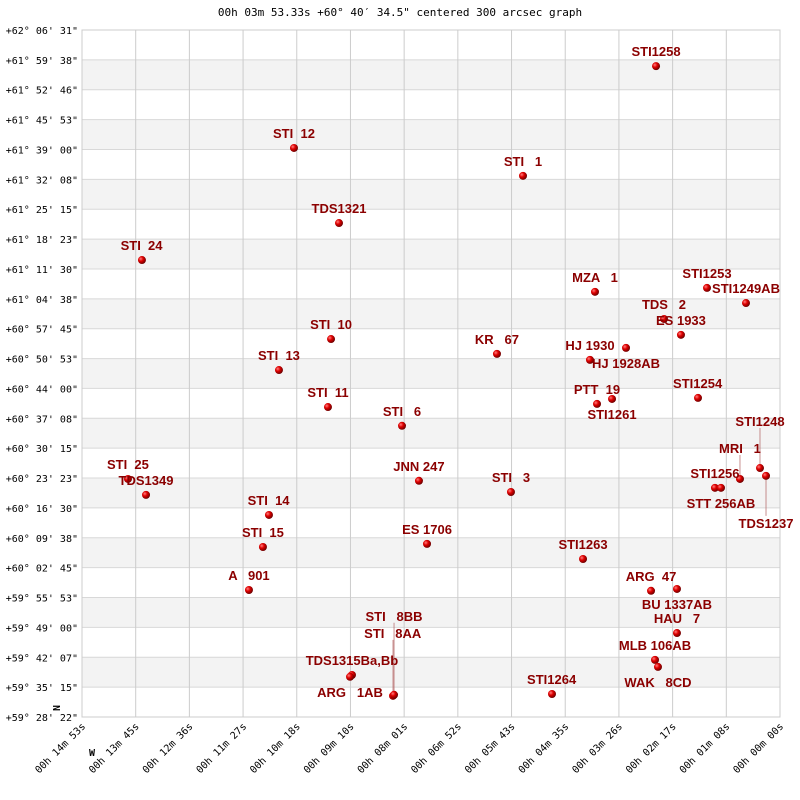 The width and height of the screenshot is (800, 800). What do you see at coordinates (42, 150) in the screenshot?
I see `y-tick-label: +61° 39' 00"` at bounding box center [42, 150].